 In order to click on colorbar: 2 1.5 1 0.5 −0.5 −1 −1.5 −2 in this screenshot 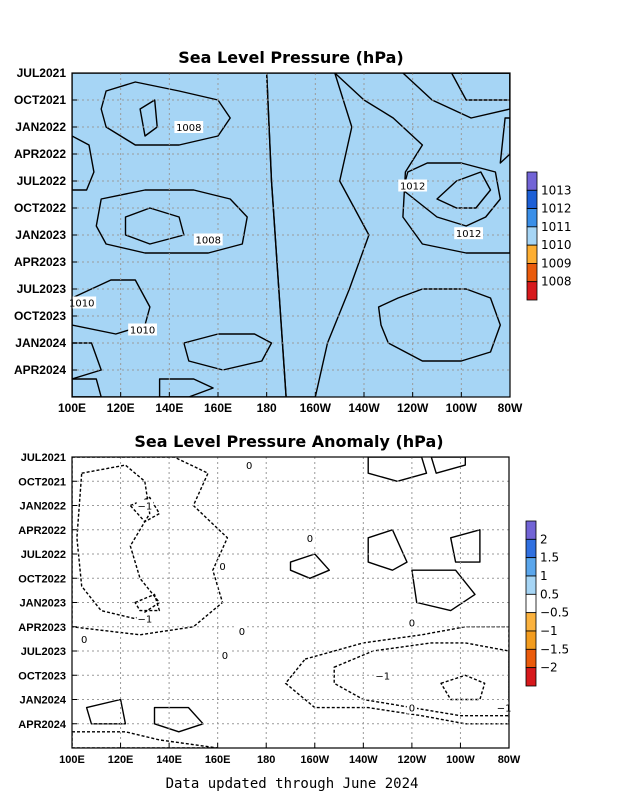, I will do `click(547, 603)`.